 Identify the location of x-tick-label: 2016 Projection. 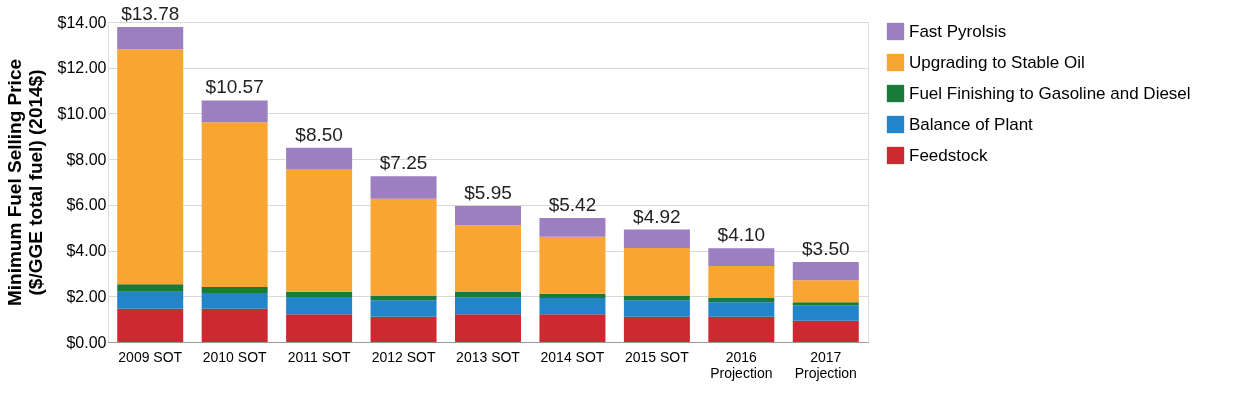
(741, 364).